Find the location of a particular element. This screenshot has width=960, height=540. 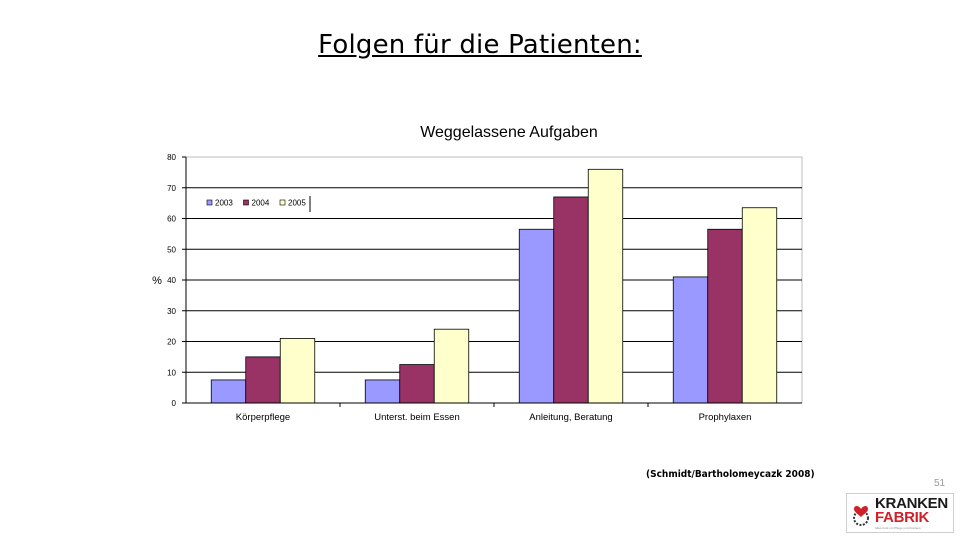

logo-text-top: KRANKEN is located at coordinates (911, 503).